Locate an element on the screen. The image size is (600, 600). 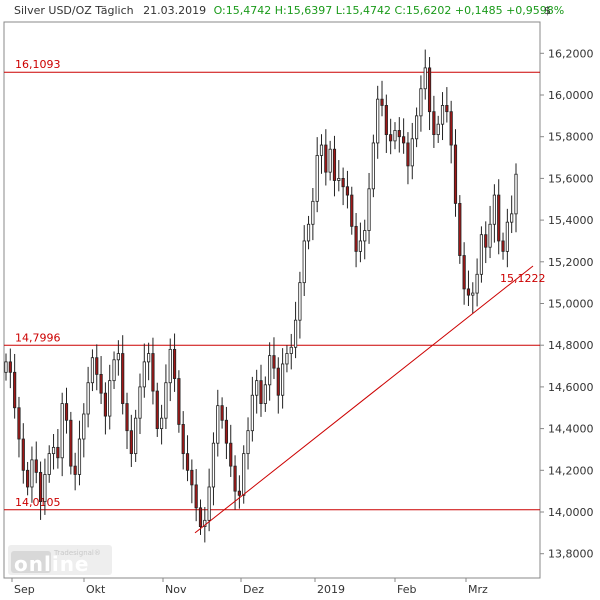
level-label: 14,7996 is located at coordinates (38, 337).